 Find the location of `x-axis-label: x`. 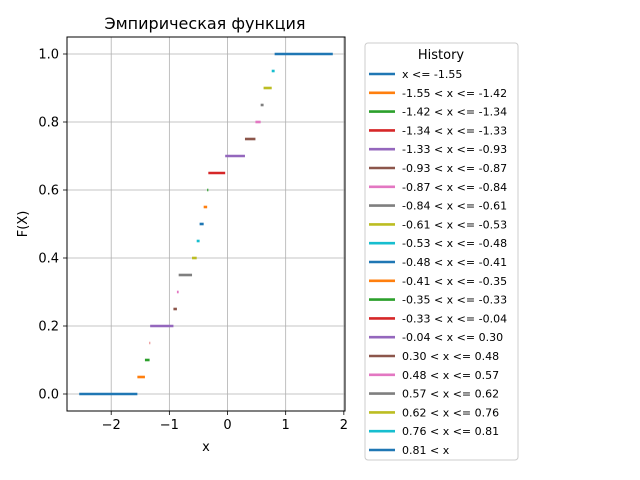

x-axis-label: x is located at coordinates (206, 447).